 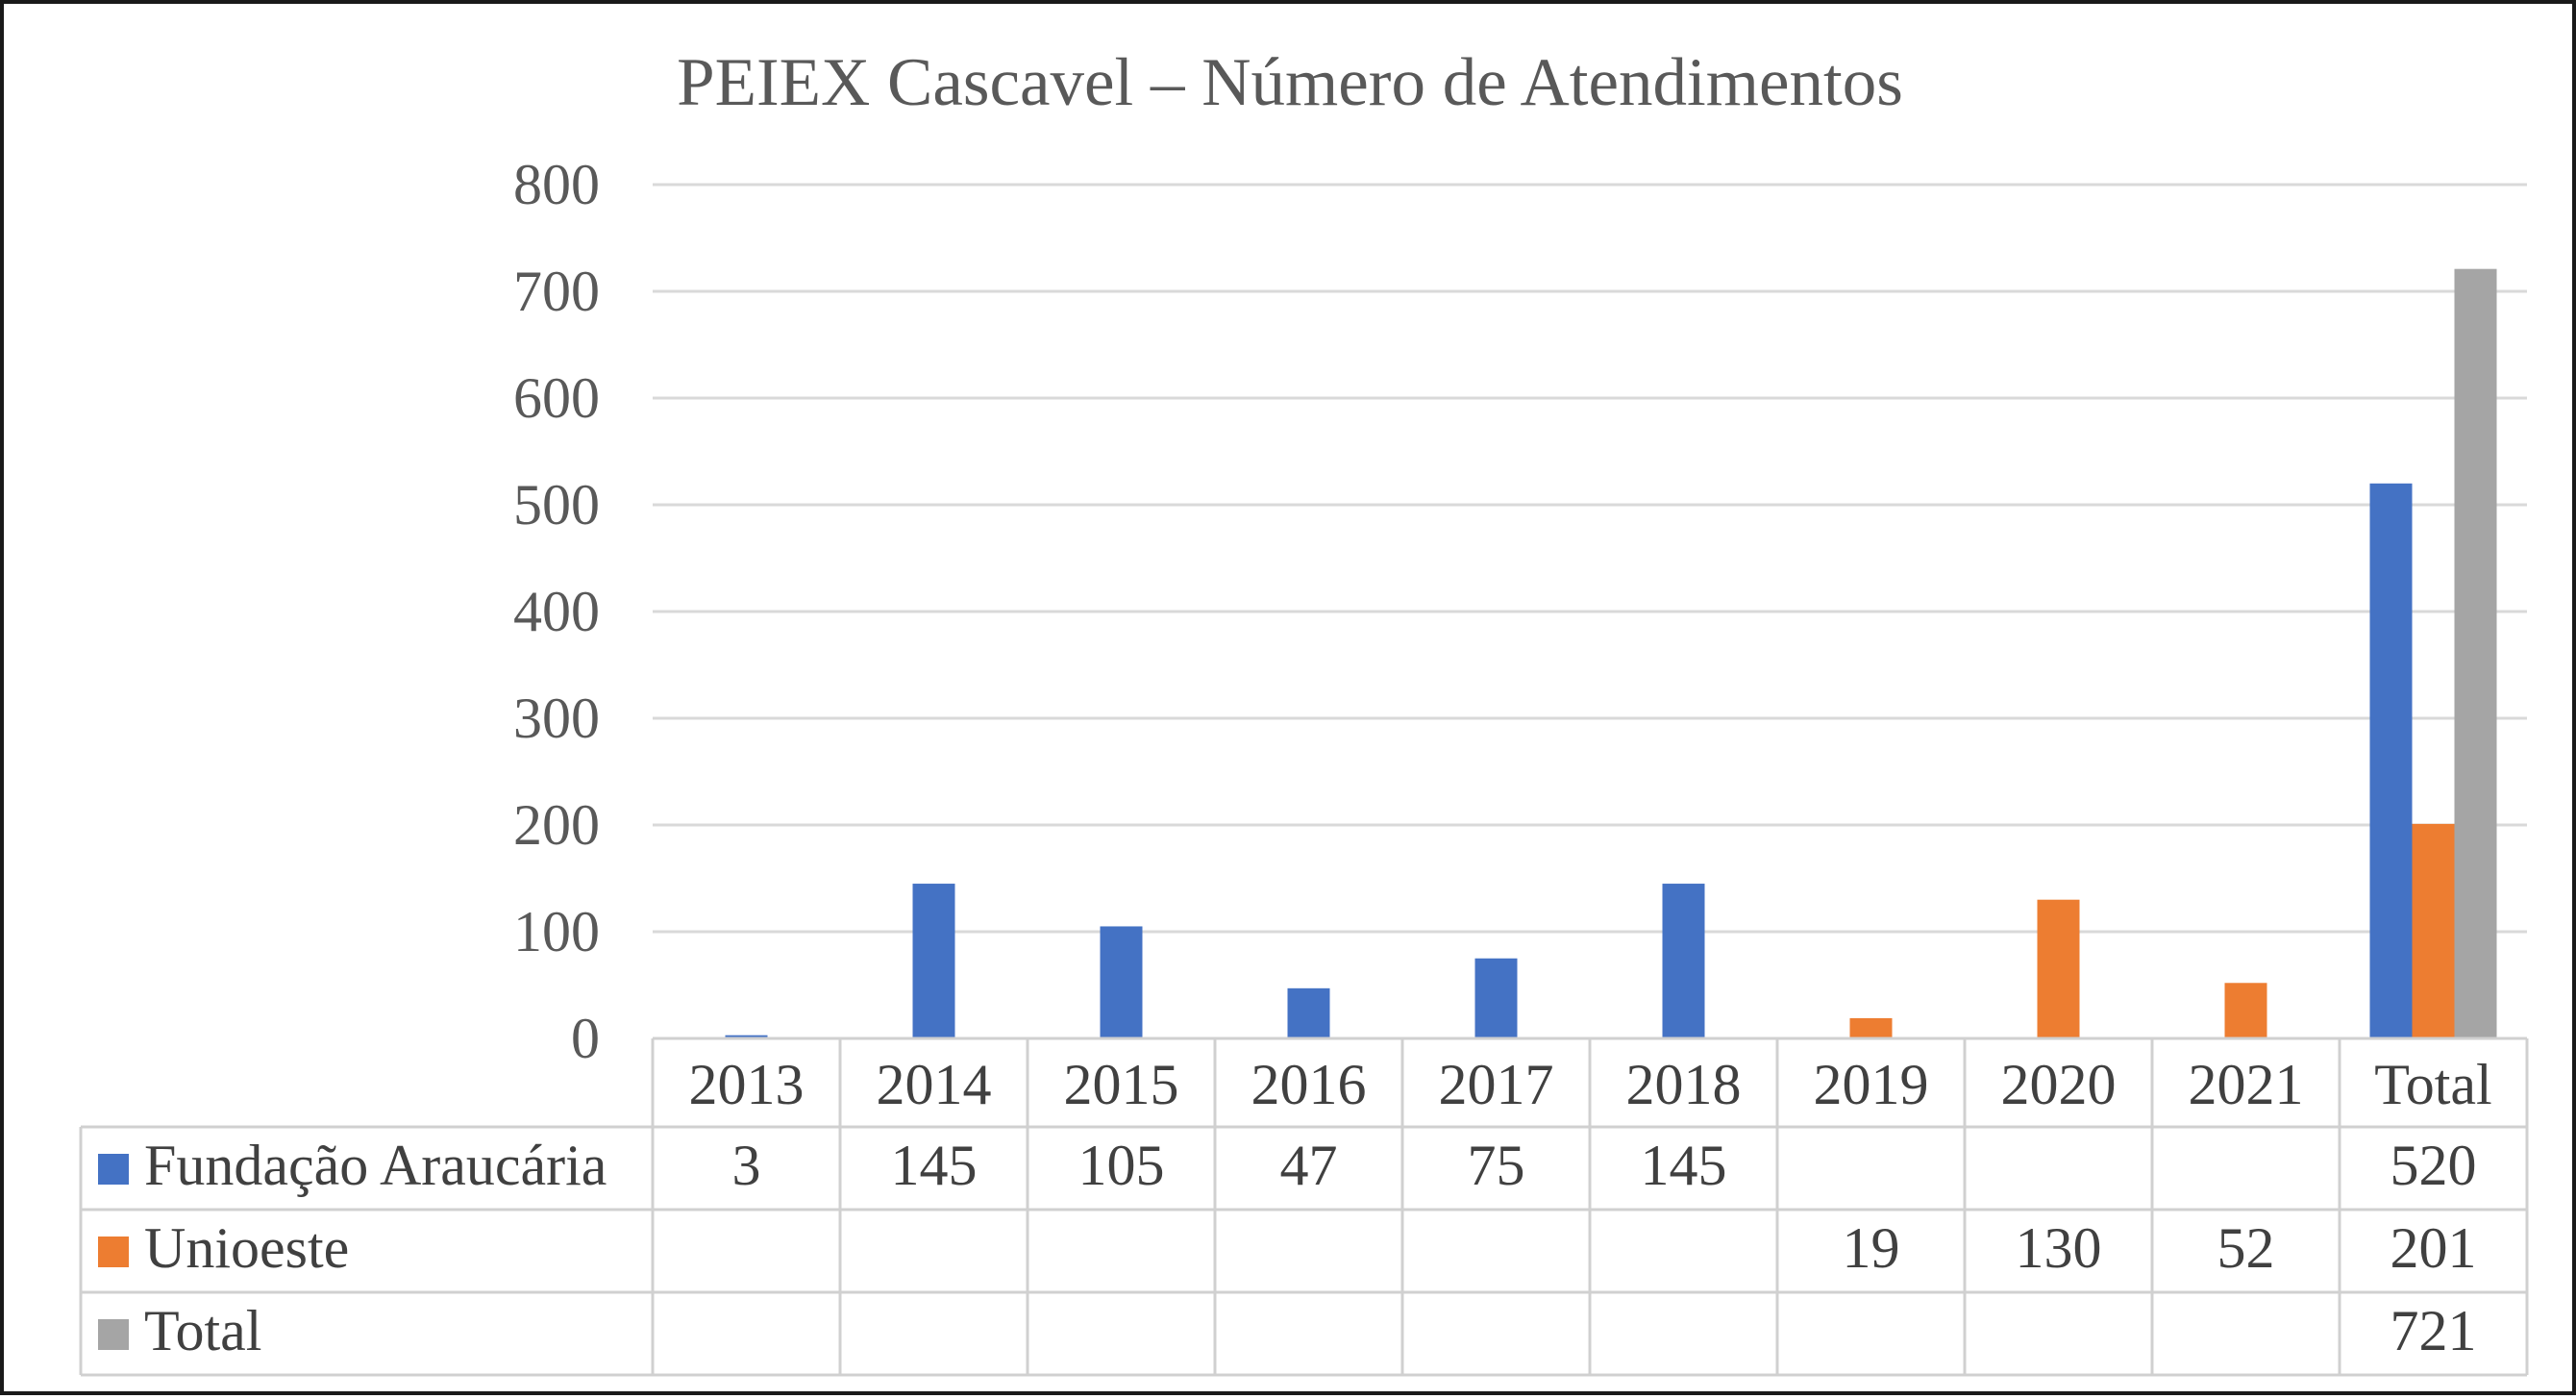 What do you see at coordinates (203, 1330) in the screenshot?
I see `legend-label-total: Total` at bounding box center [203, 1330].